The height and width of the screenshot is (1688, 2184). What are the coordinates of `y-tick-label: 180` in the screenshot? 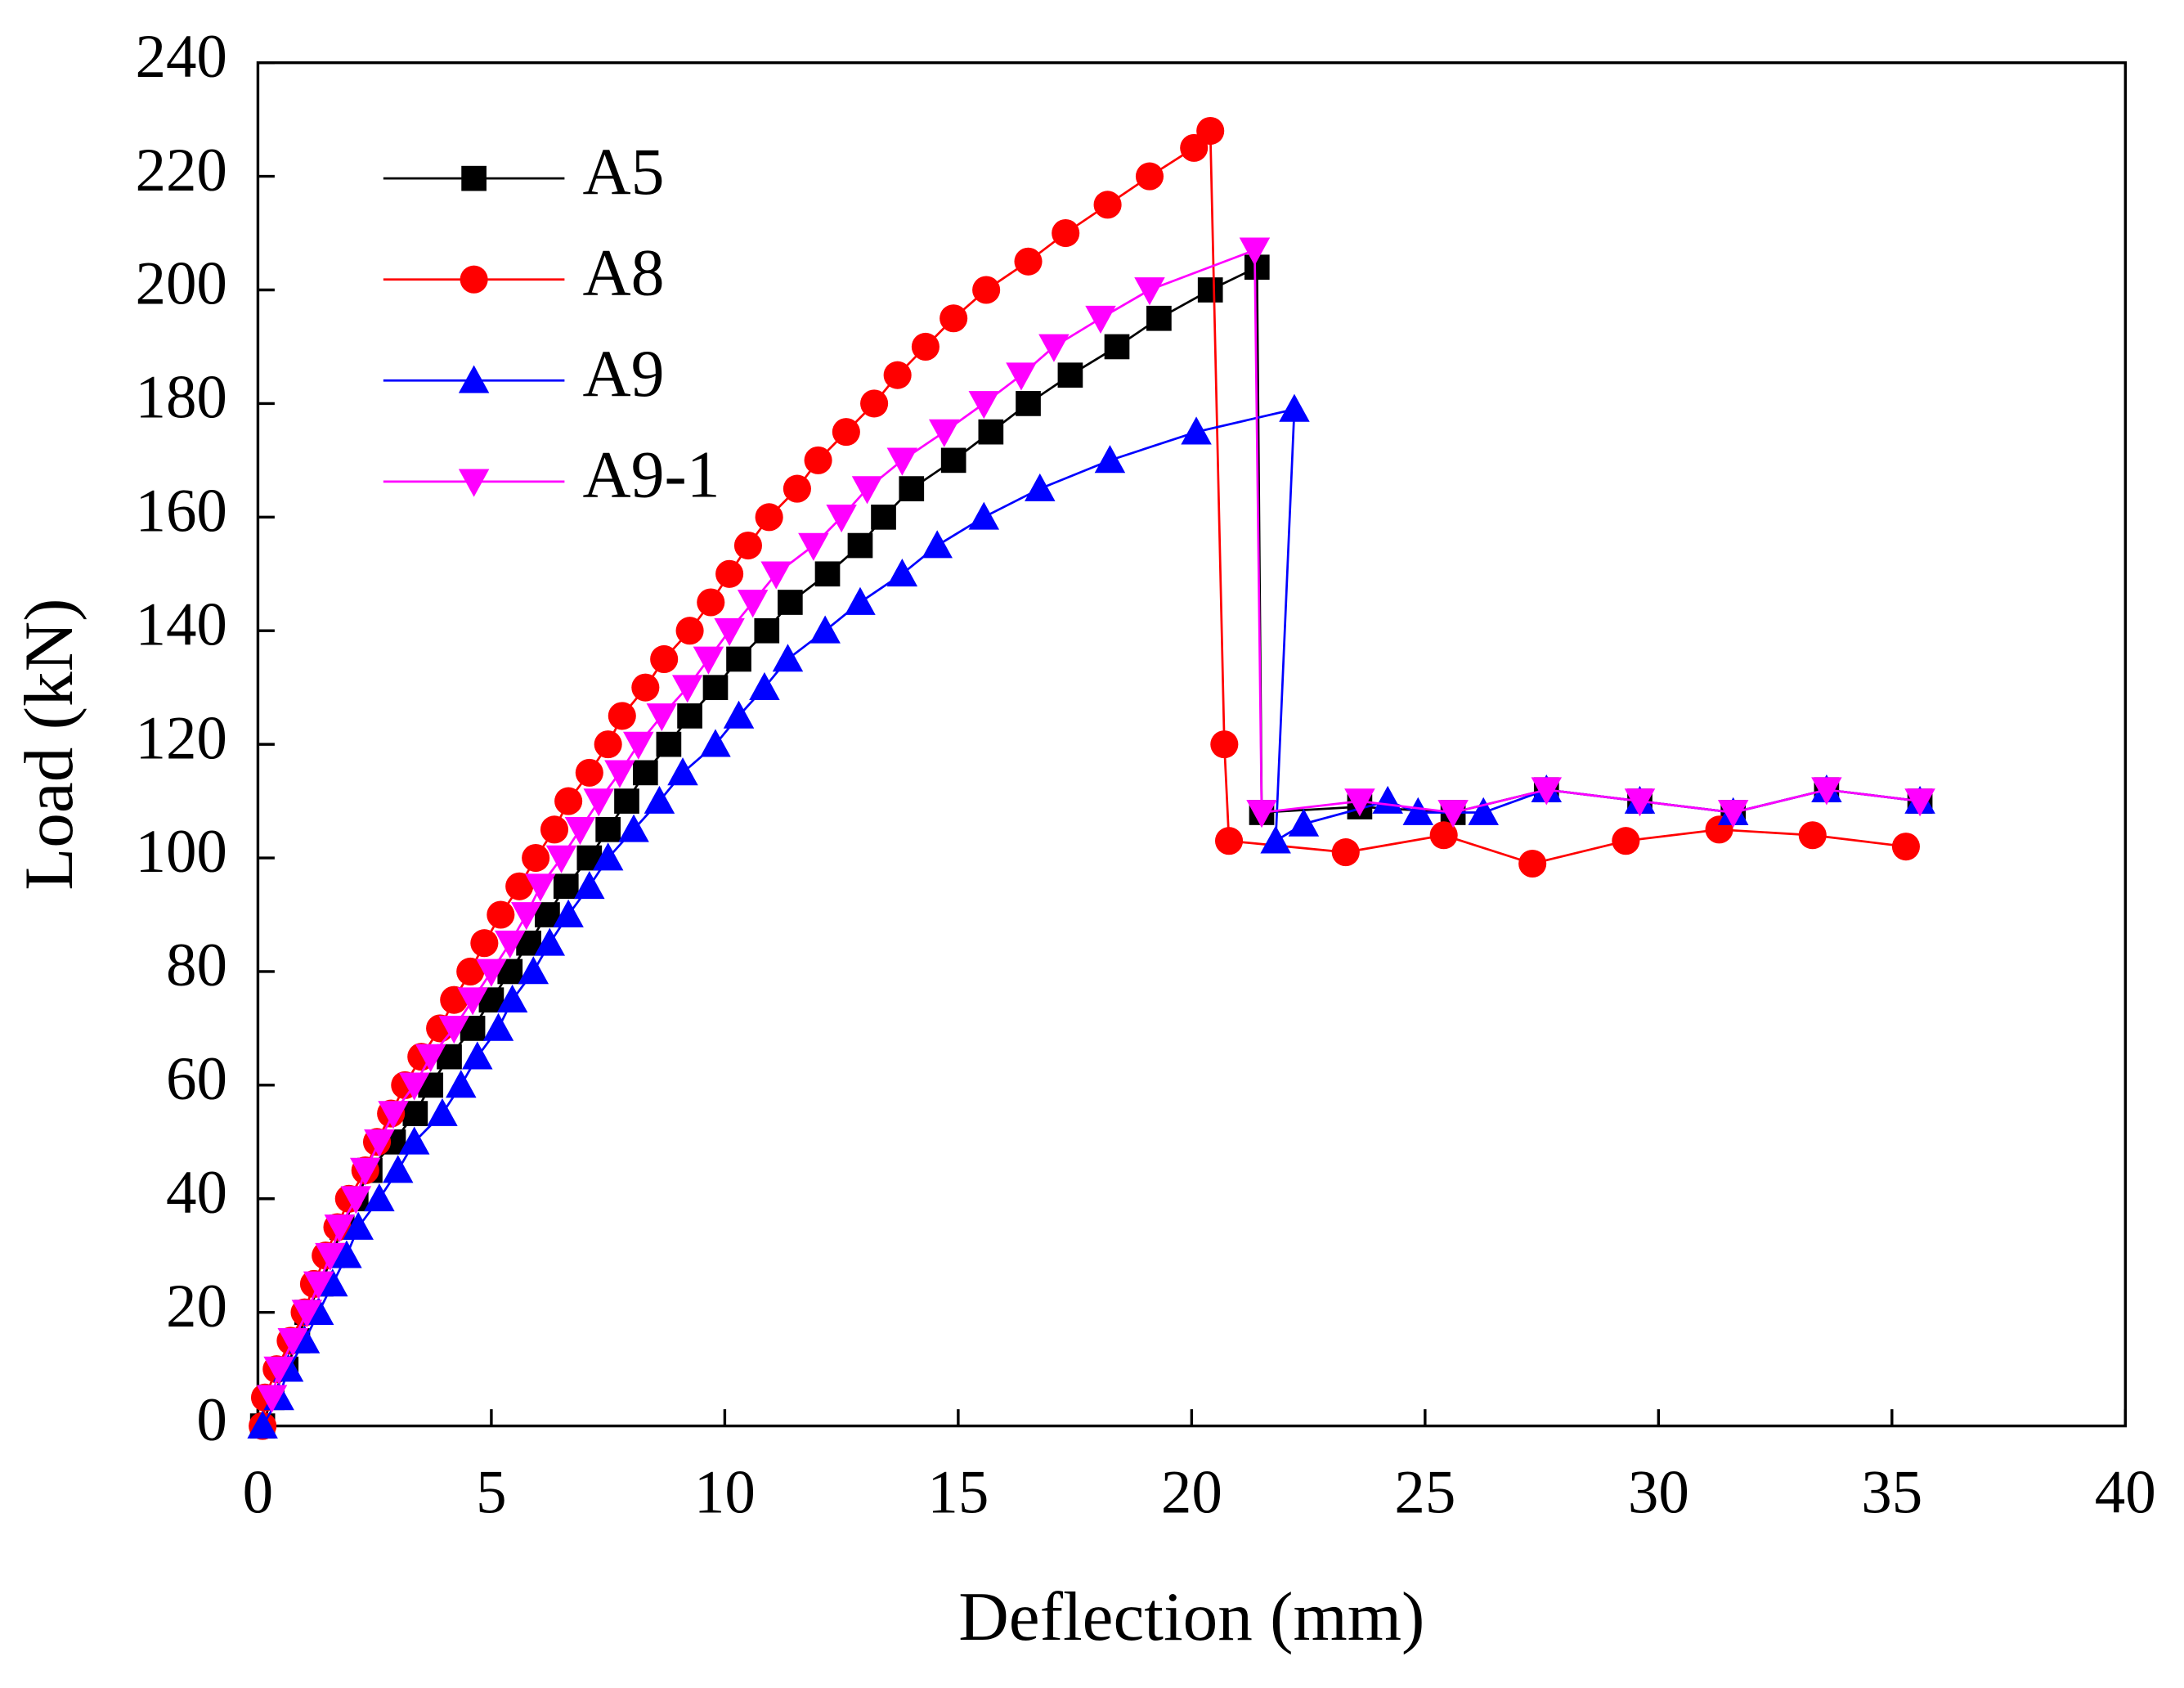 It's located at (181, 398).